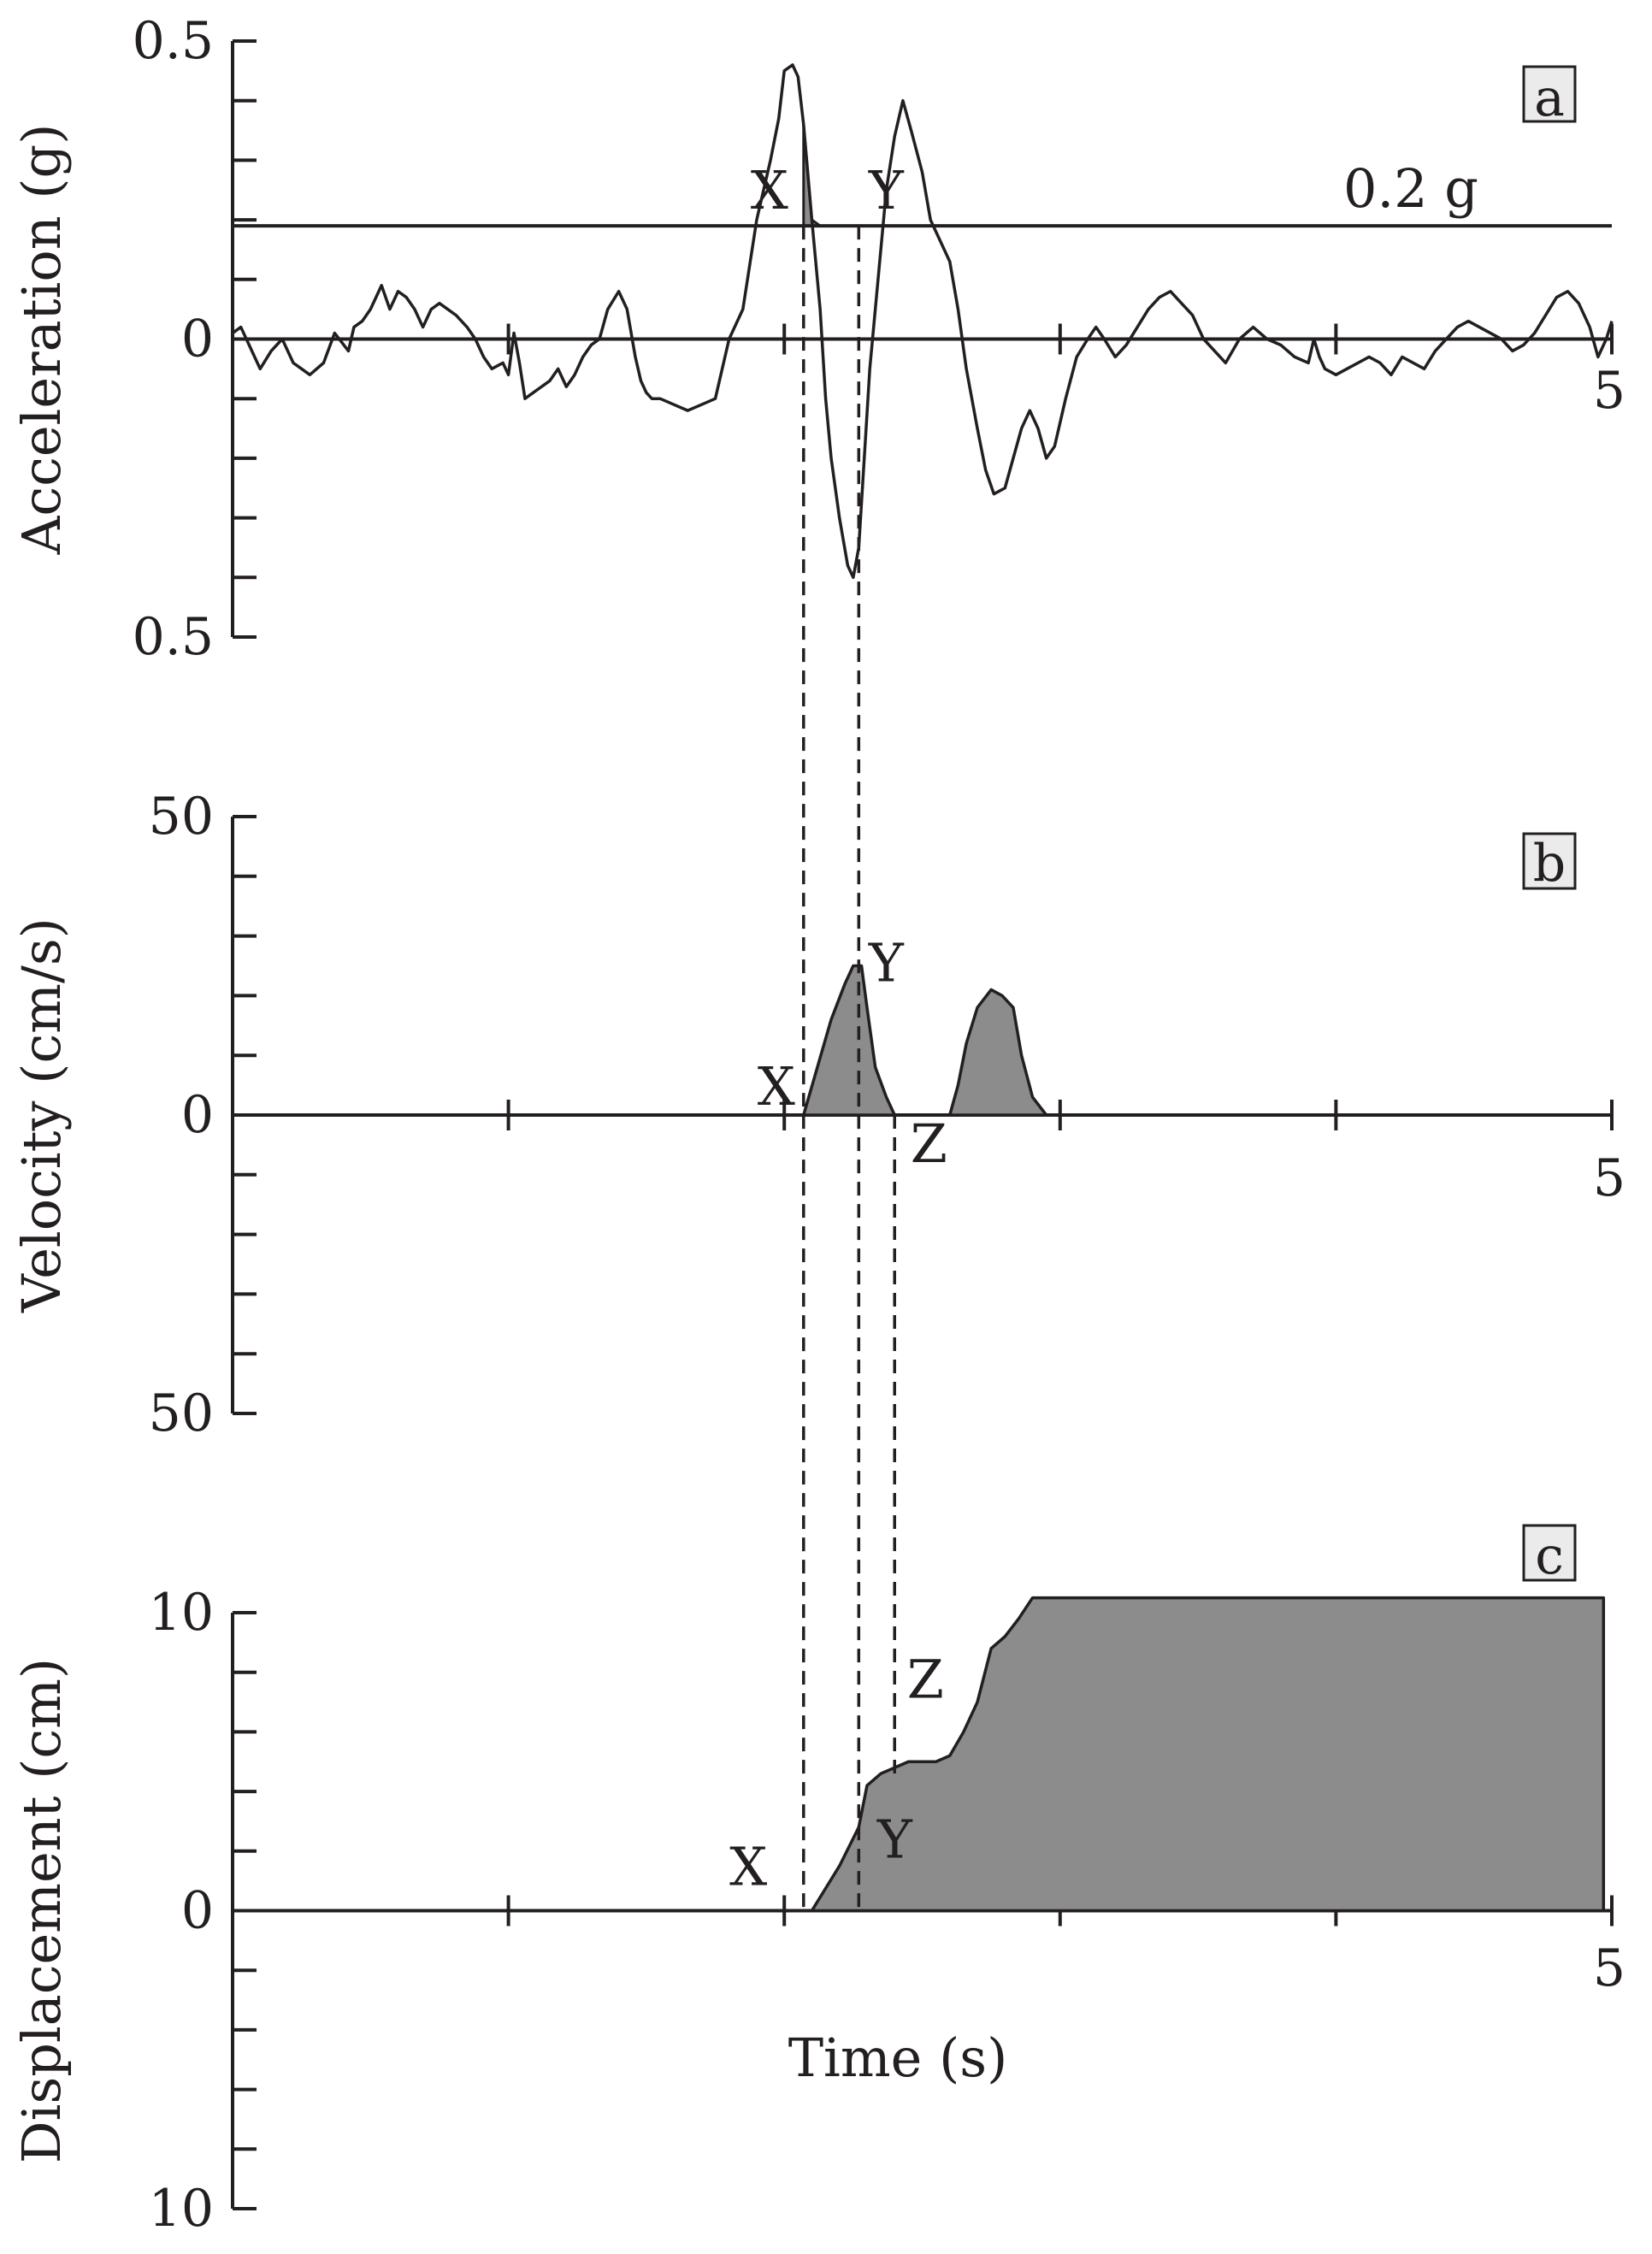 This screenshot has width=1652, height=2254. I want to click on x-tick-label-c: 5, so click(1609, 1968).